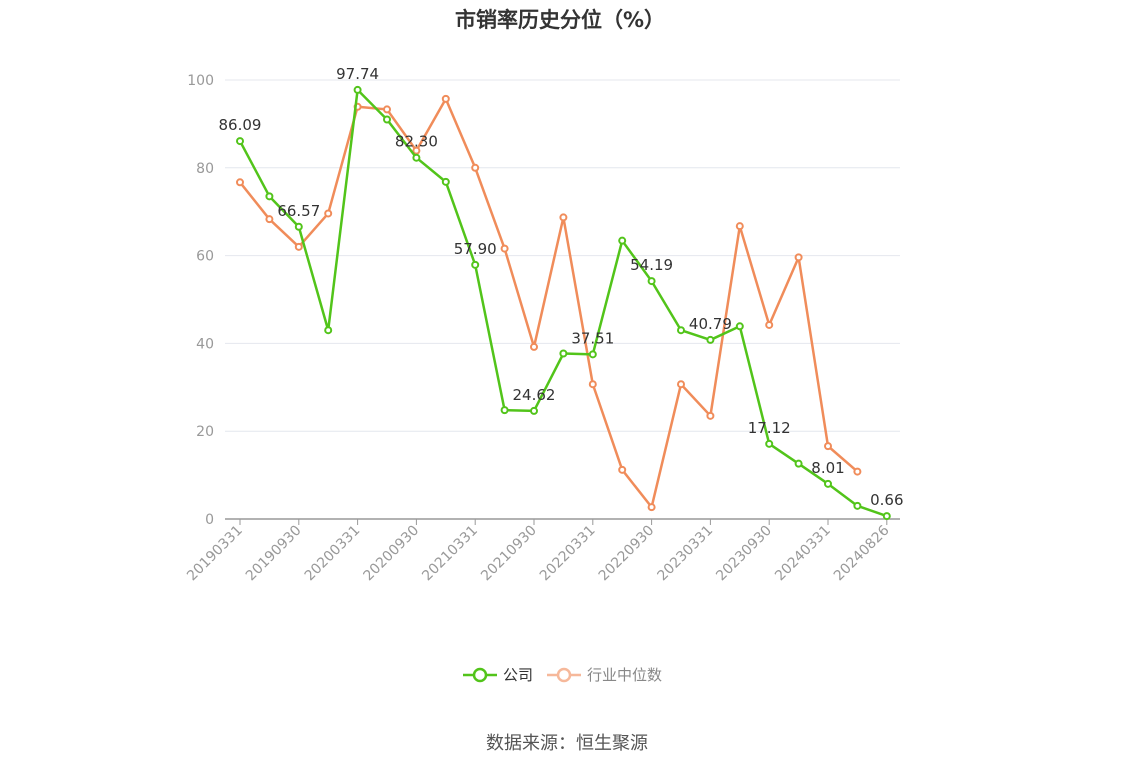 The height and width of the screenshot is (766, 1134). I want to click on x-tick-label: 20210331, so click(450, 554).